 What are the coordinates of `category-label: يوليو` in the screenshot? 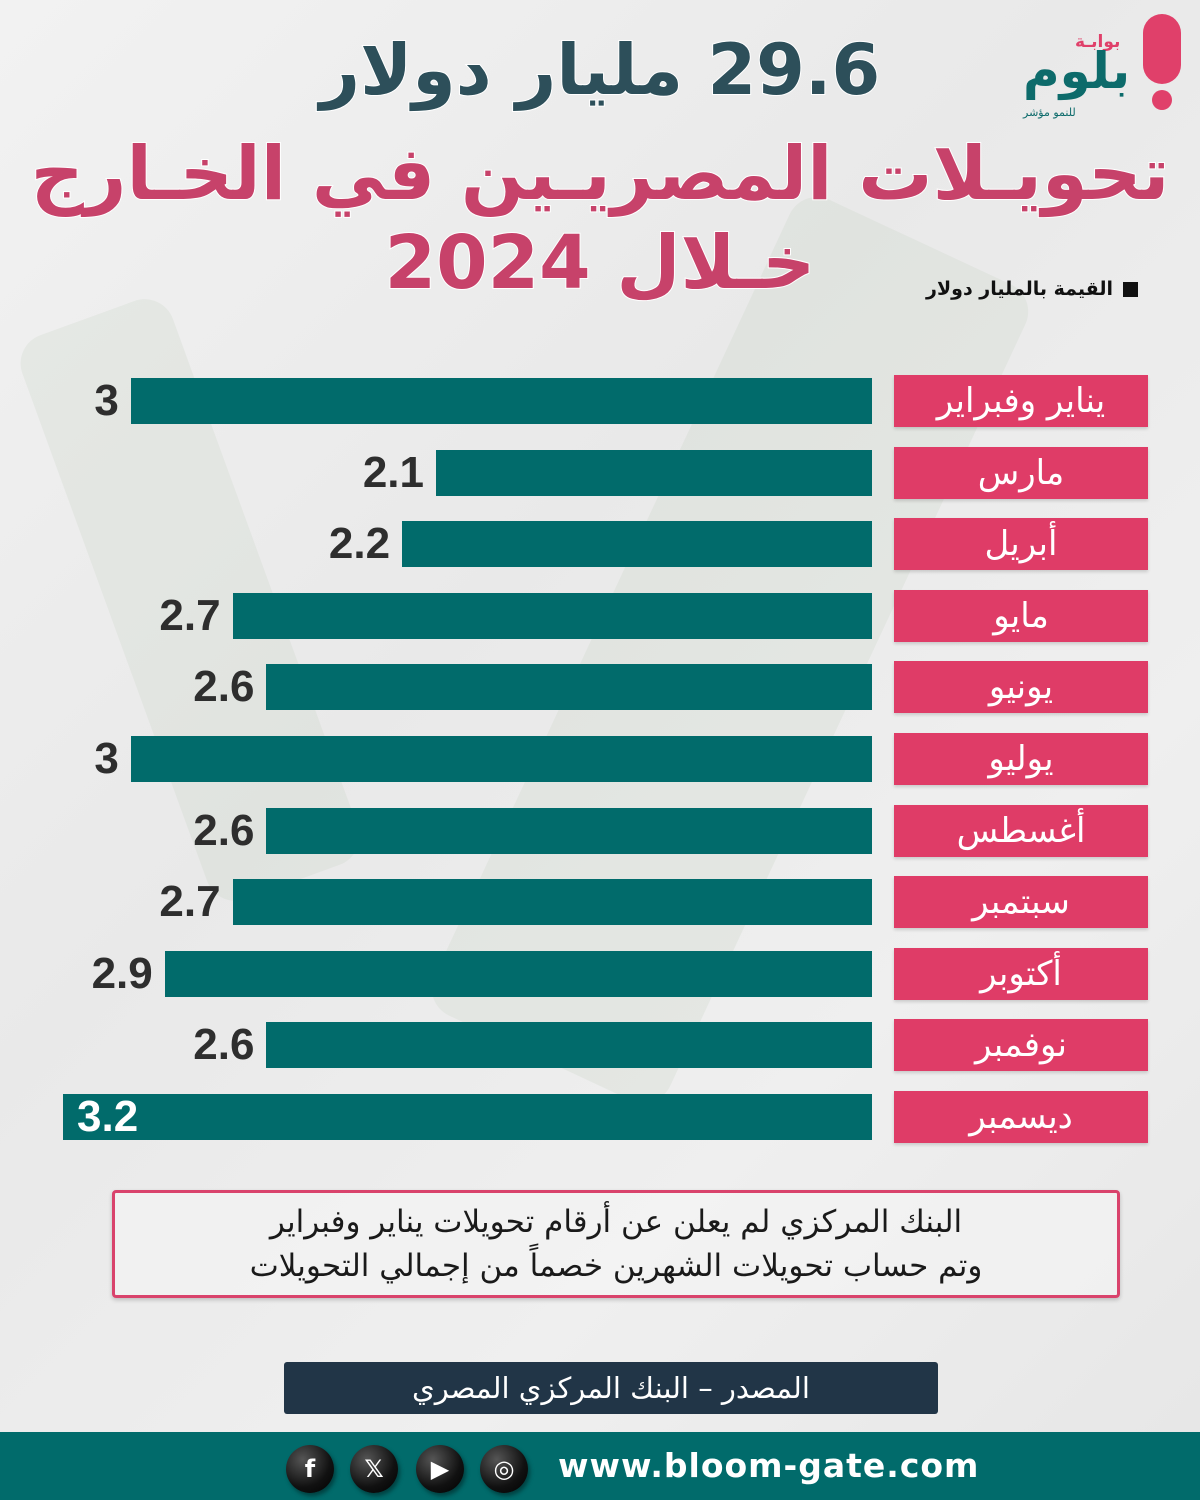 It's located at (1021, 759).